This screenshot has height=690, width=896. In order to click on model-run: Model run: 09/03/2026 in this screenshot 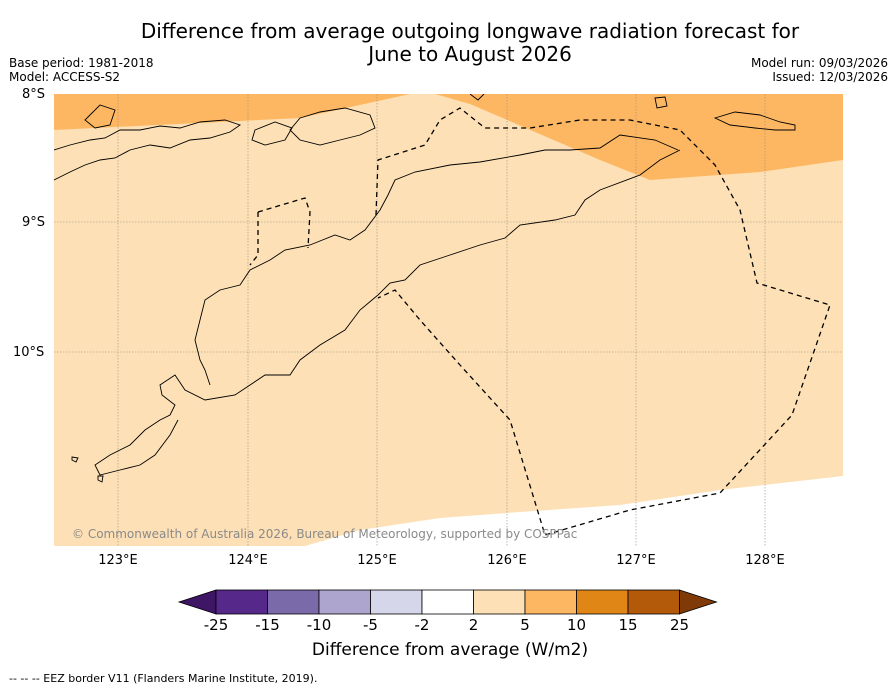, I will do `click(819, 63)`.